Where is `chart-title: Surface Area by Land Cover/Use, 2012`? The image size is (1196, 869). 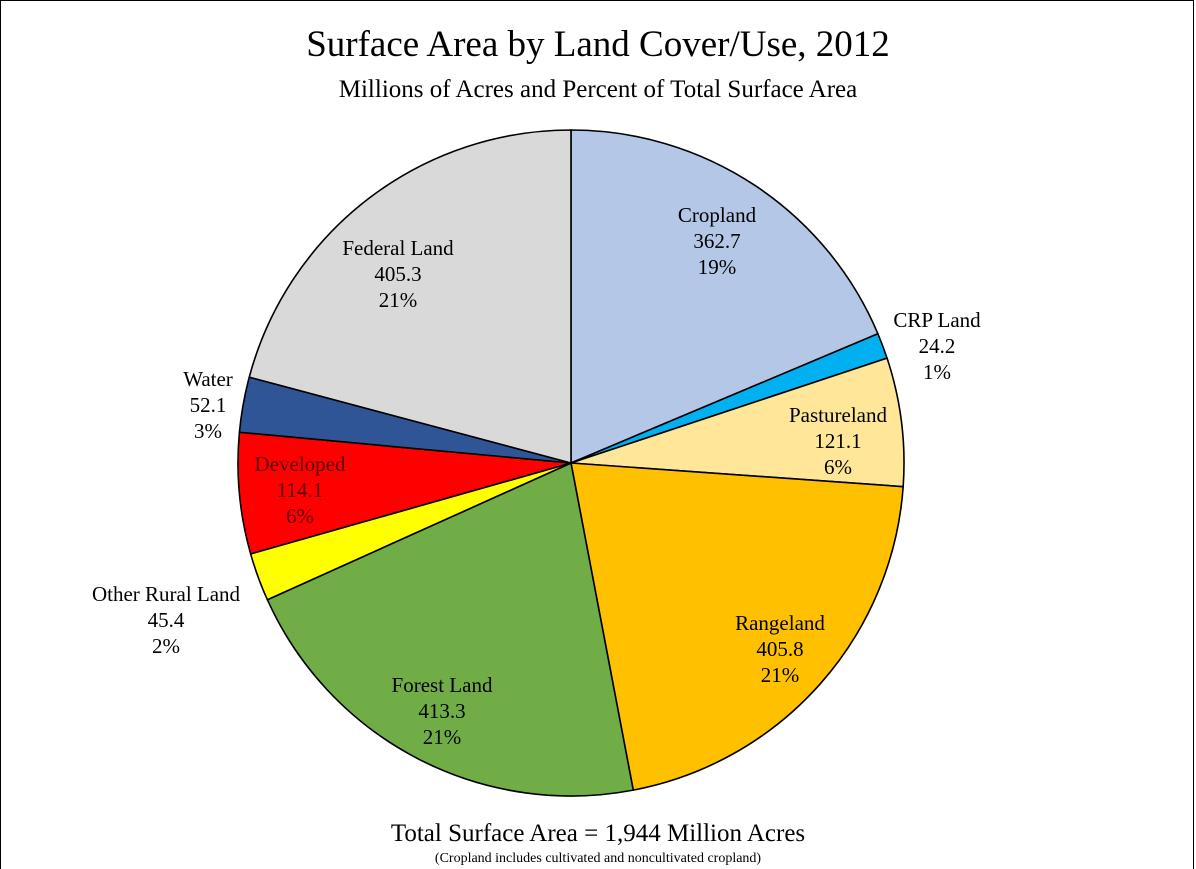
chart-title: Surface Area by Land Cover/Use, 2012 is located at coordinates (598, 44).